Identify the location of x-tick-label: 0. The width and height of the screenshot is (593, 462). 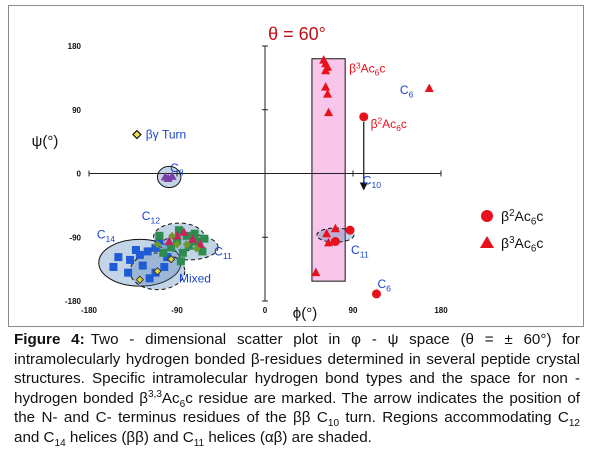
(265, 310).